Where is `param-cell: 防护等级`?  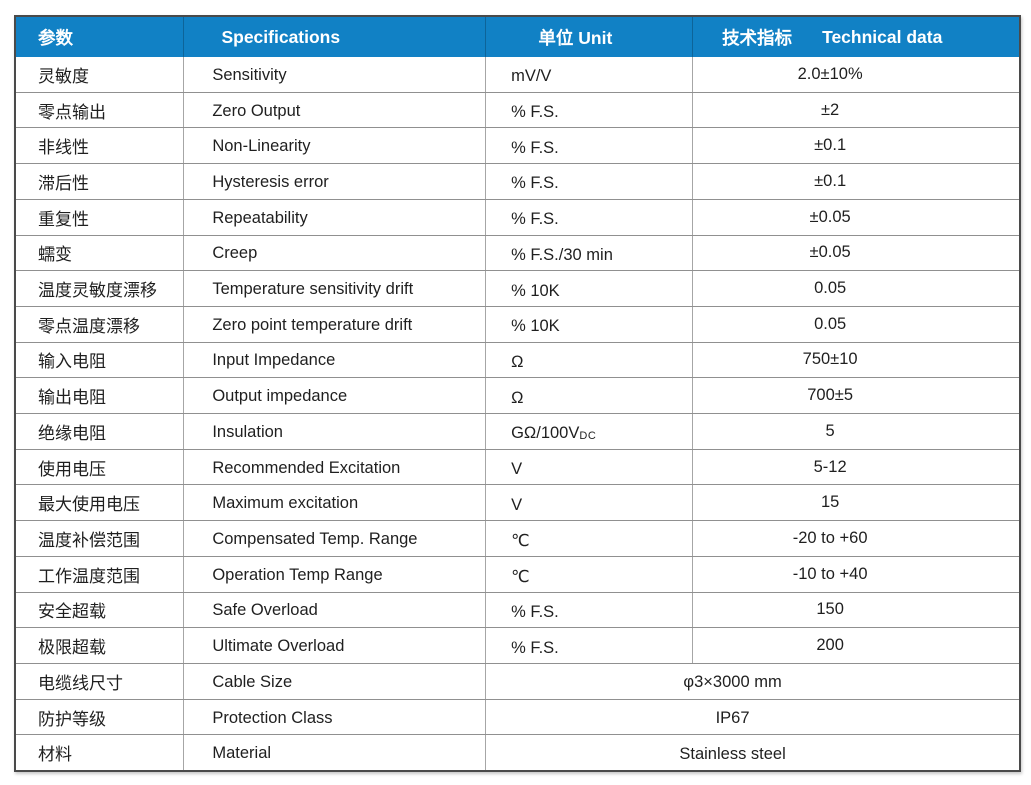
param-cell: 防护等级 is located at coordinates (72, 719).